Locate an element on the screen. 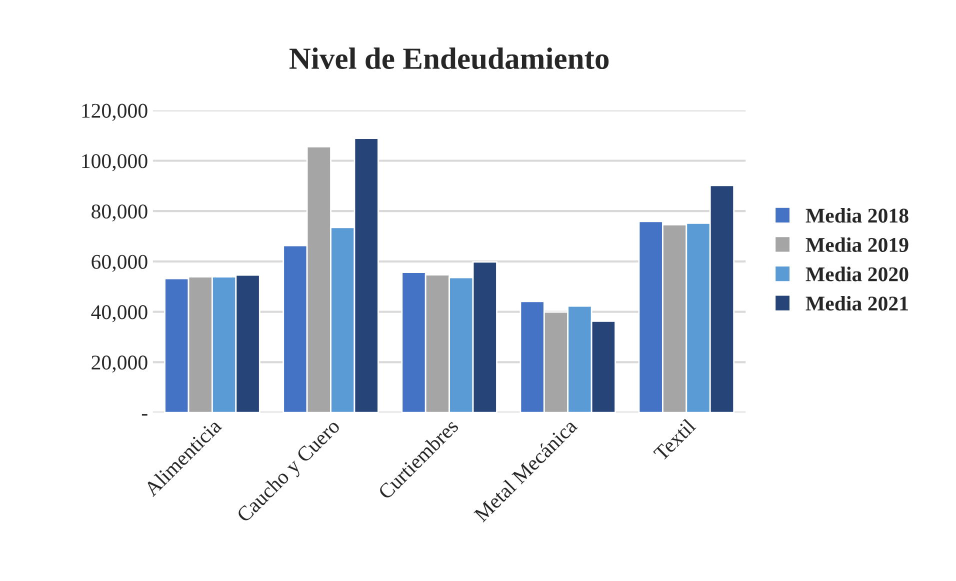 This screenshot has width=956, height=581. legend-label: Media 2020 is located at coordinates (857, 274).